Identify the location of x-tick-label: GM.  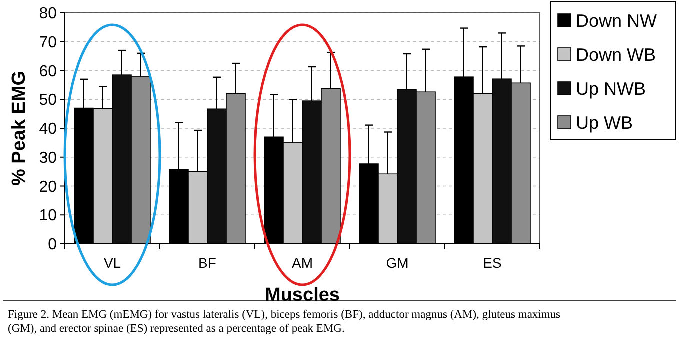
(397, 263).